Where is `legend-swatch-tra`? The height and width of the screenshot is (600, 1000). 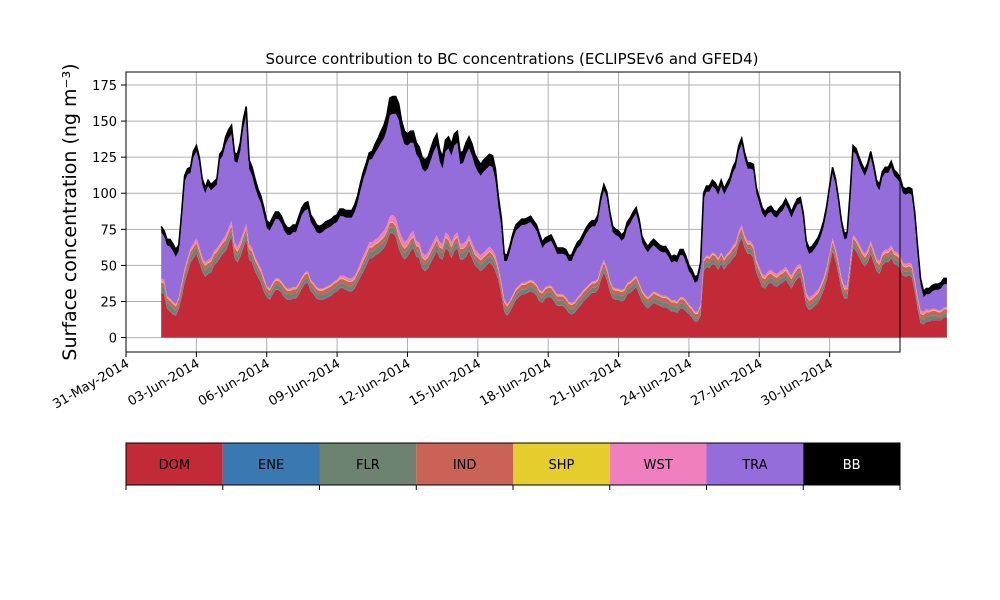
legend-swatch-tra is located at coordinates (755, 464).